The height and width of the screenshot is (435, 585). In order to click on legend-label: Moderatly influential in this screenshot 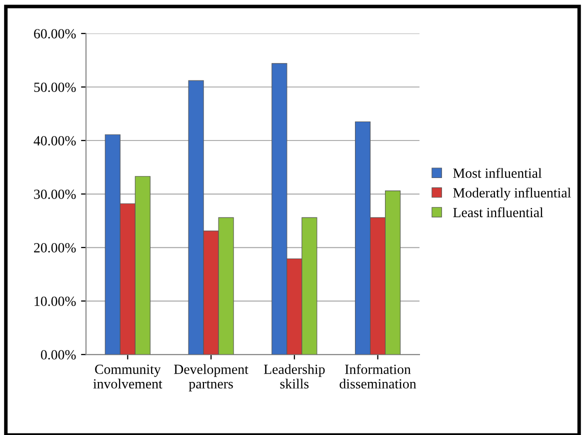, I will do `click(512, 194)`.